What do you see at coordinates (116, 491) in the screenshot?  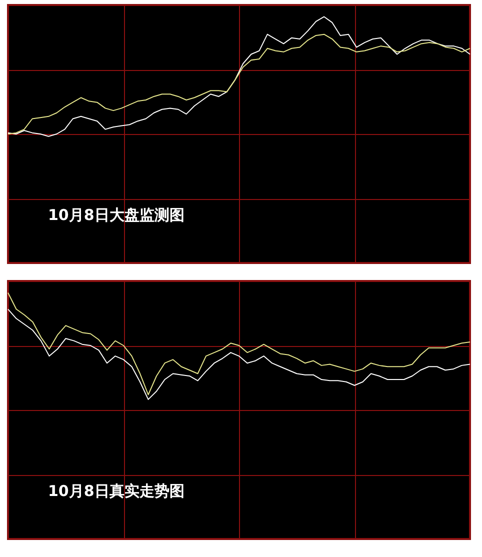 I see `text: 10月8日真实走势图` at bounding box center [116, 491].